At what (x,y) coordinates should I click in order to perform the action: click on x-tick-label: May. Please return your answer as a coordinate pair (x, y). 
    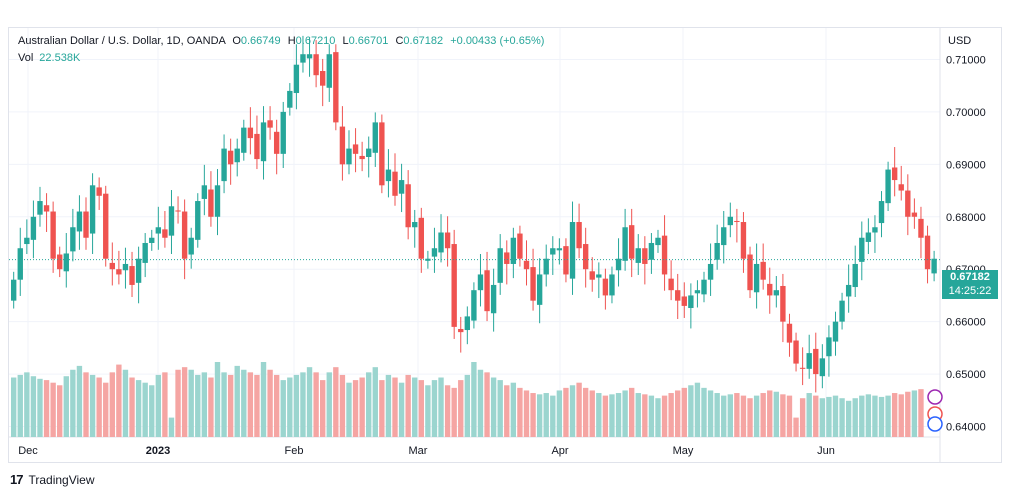
    Looking at the image, I should click on (683, 451).